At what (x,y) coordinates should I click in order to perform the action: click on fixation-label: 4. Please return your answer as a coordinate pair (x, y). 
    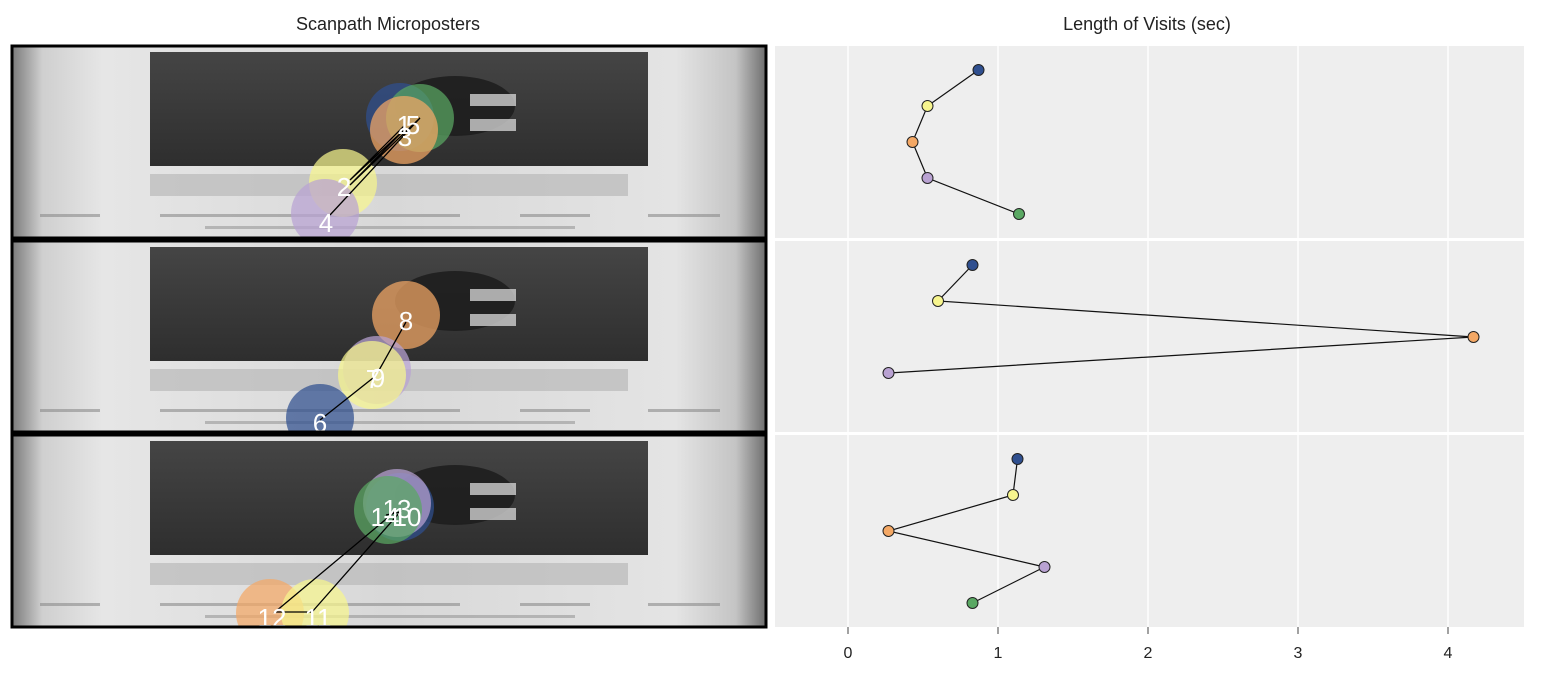
    Looking at the image, I should click on (326, 223).